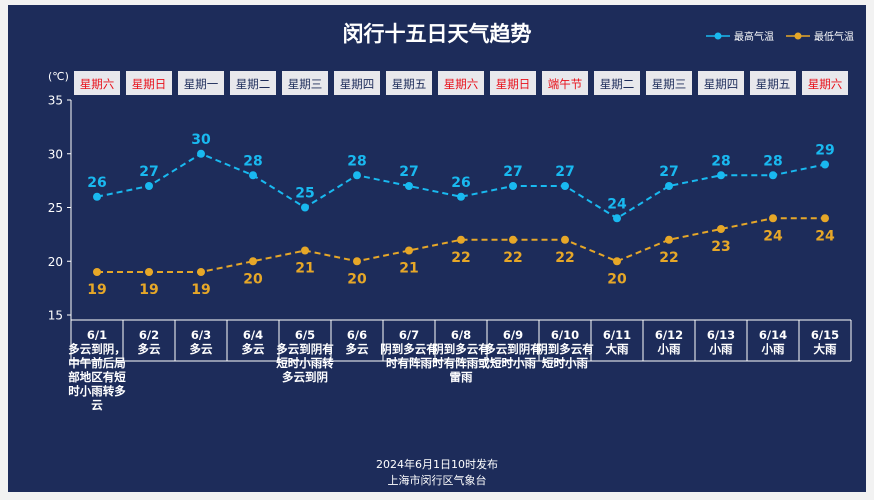 This screenshot has width=874, height=500. What do you see at coordinates (617, 335) in the screenshot?
I see `date-label: 6/11` at bounding box center [617, 335].